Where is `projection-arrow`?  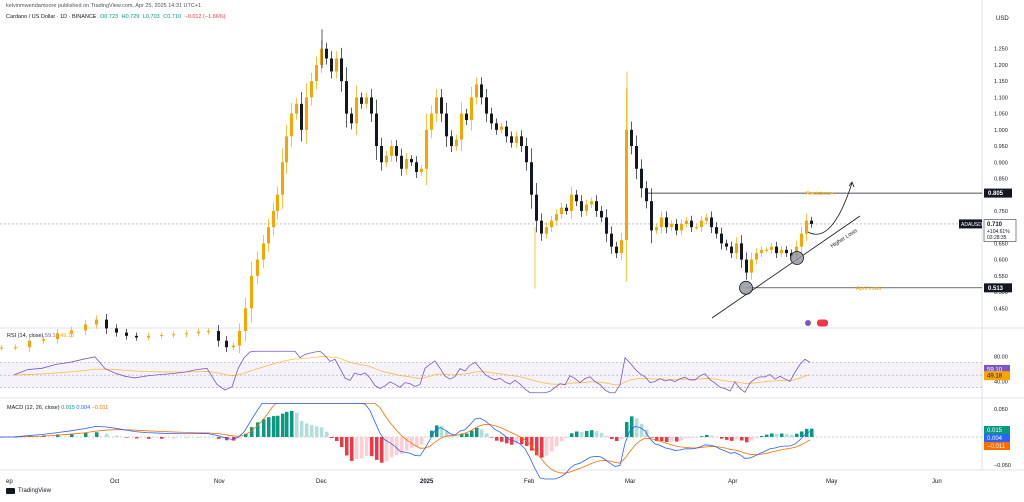 projection-arrow is located at coordinates (830, 208).